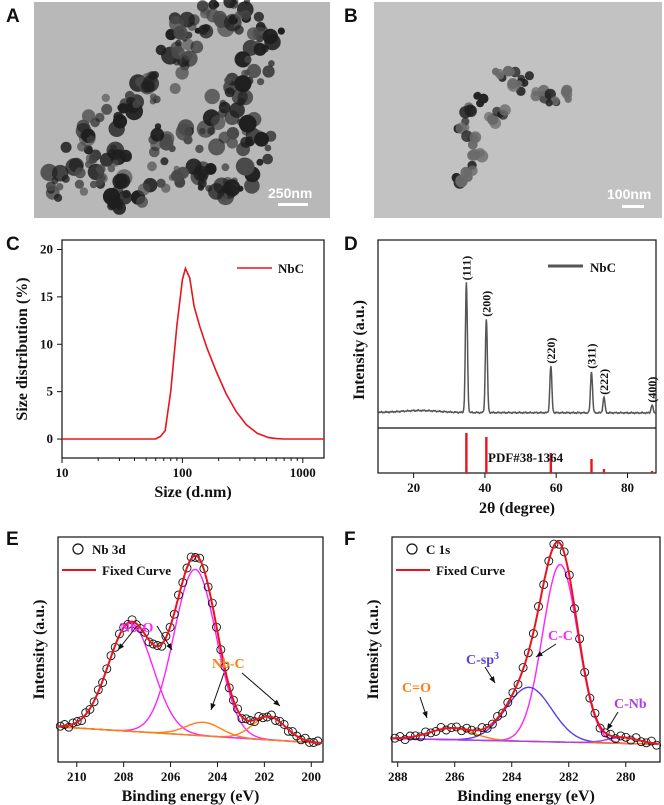 The width and height of the screenshot is (664, 805). I want to click on scale-bar-label-a: 250nm, so click(290, 193).